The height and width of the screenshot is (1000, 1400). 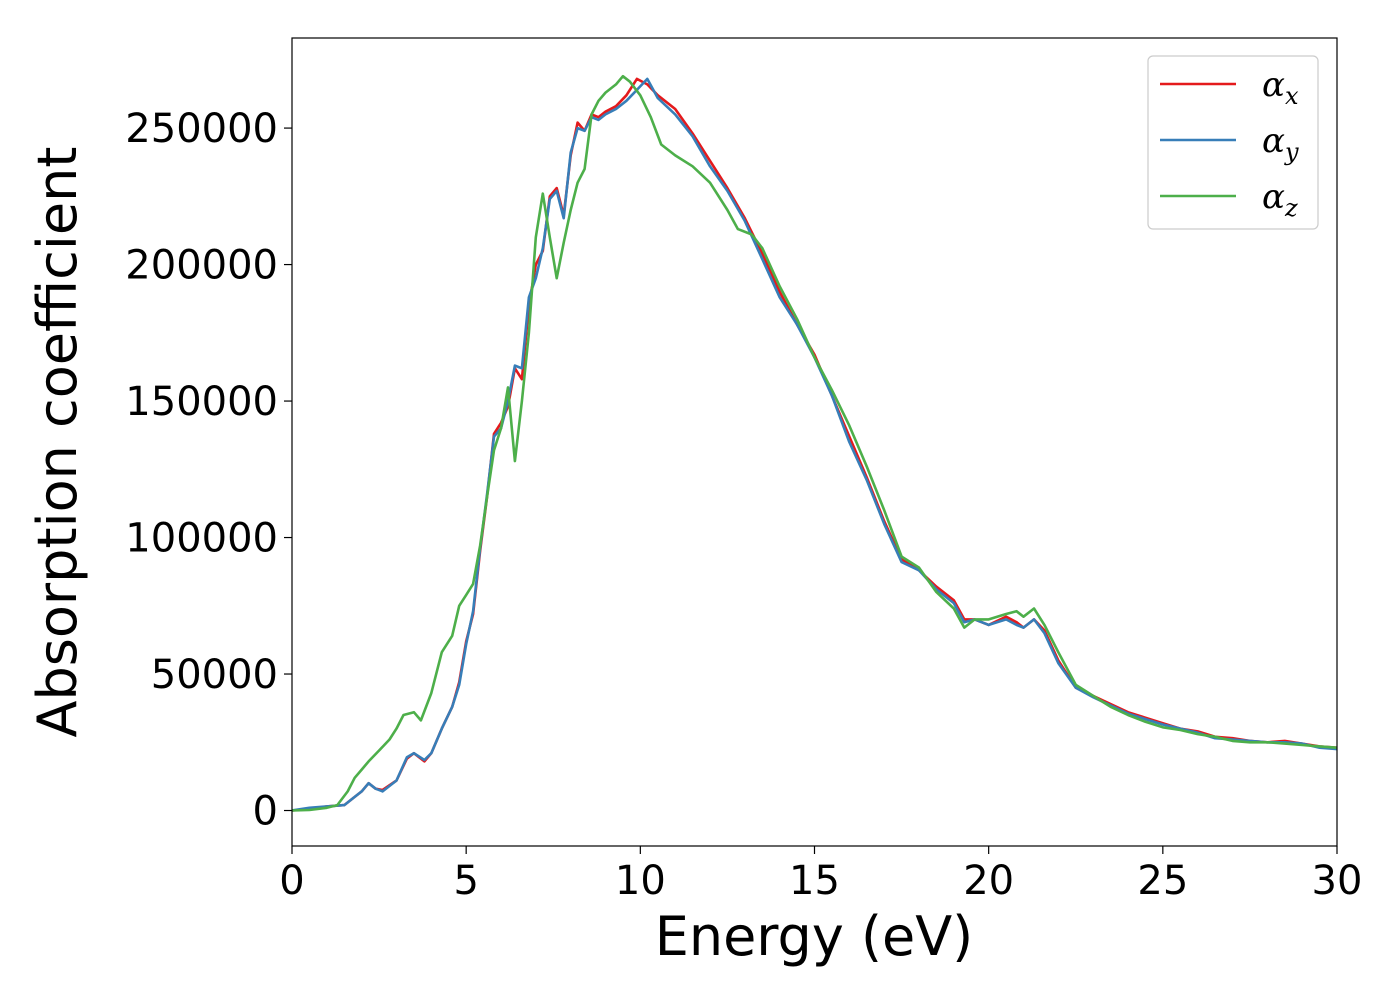 I want to click on y-tick-label: 0, so click(x=265, y=812).